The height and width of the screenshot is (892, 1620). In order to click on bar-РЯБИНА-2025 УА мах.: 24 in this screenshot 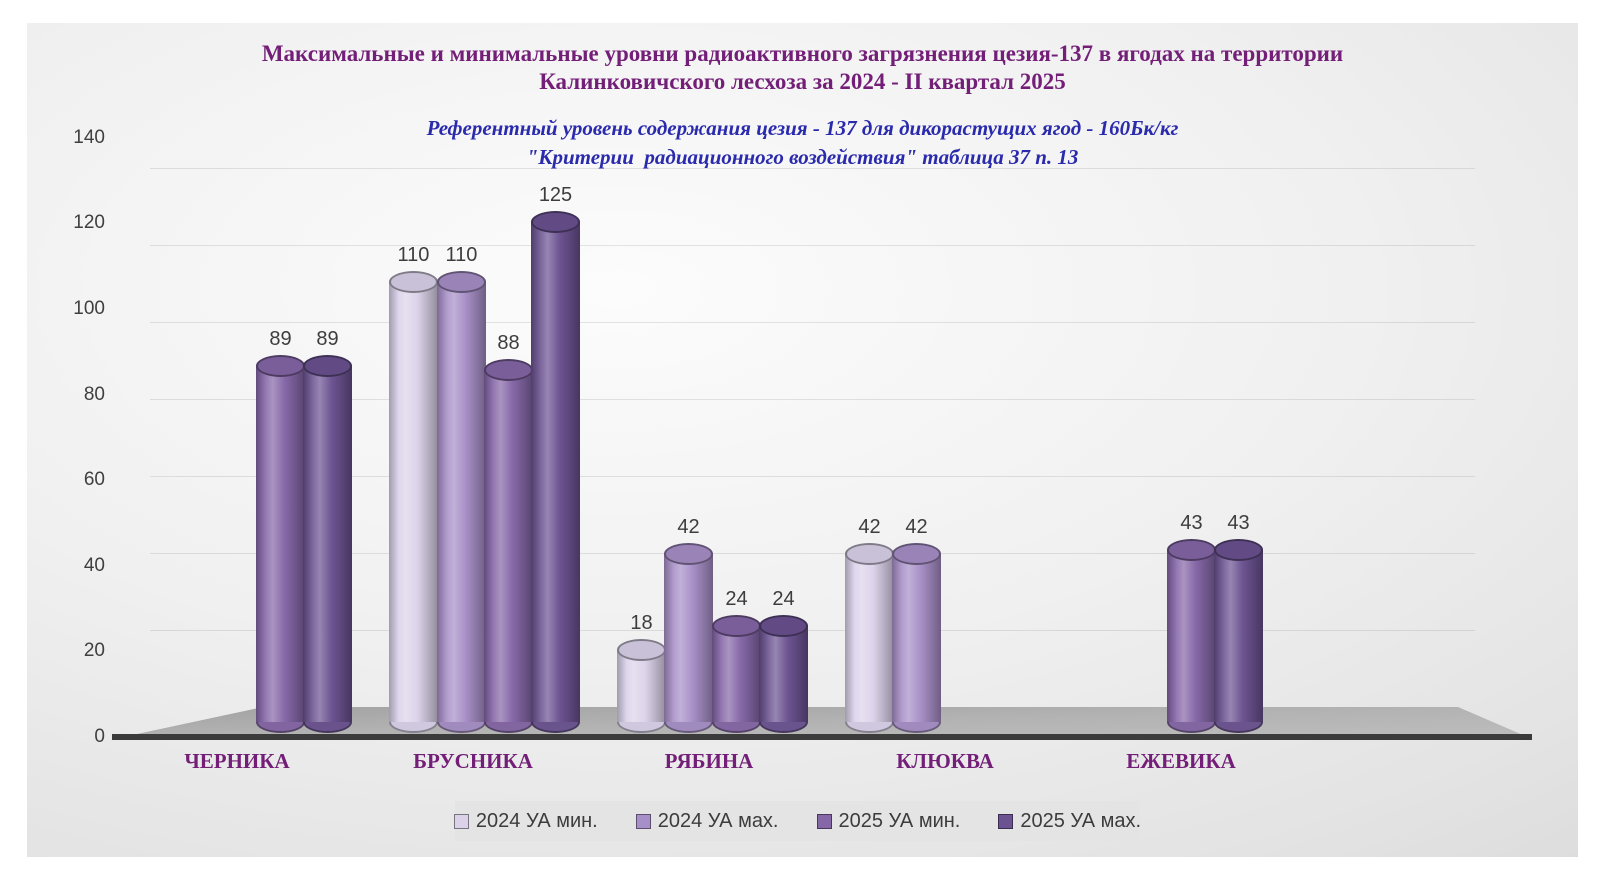, I will do `click(783, 446)`.